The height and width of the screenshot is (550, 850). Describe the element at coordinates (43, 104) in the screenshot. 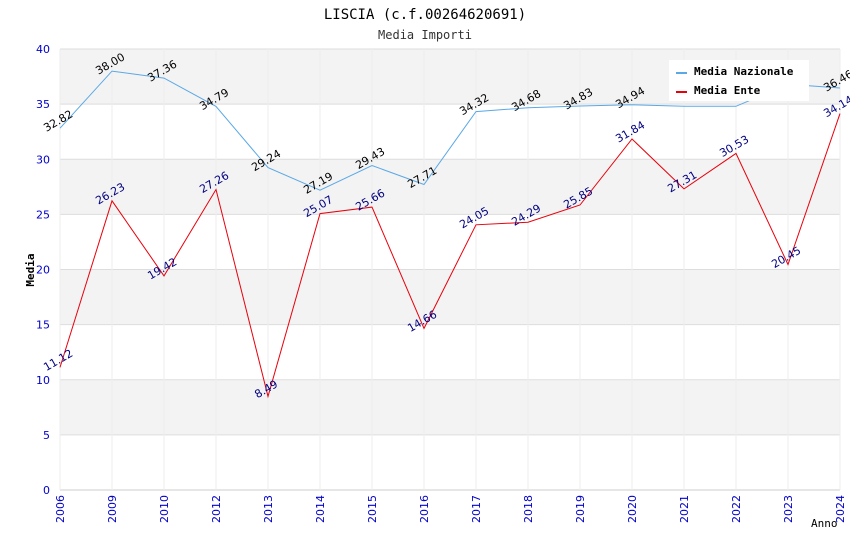

I see `y-tick-label: 35` at that location.